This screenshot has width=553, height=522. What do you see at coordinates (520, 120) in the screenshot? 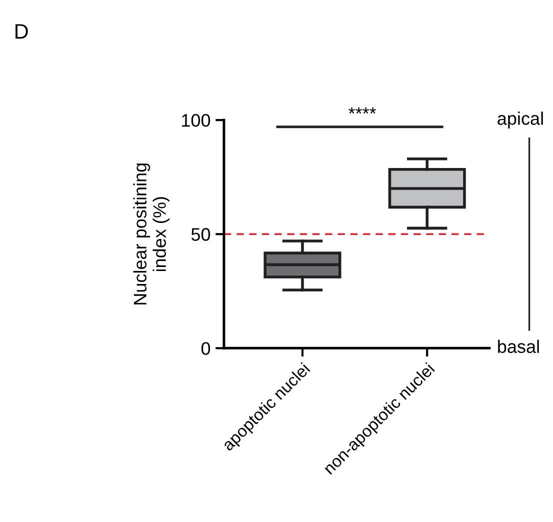
I see `text: apical` at bounding box center [520, 120].